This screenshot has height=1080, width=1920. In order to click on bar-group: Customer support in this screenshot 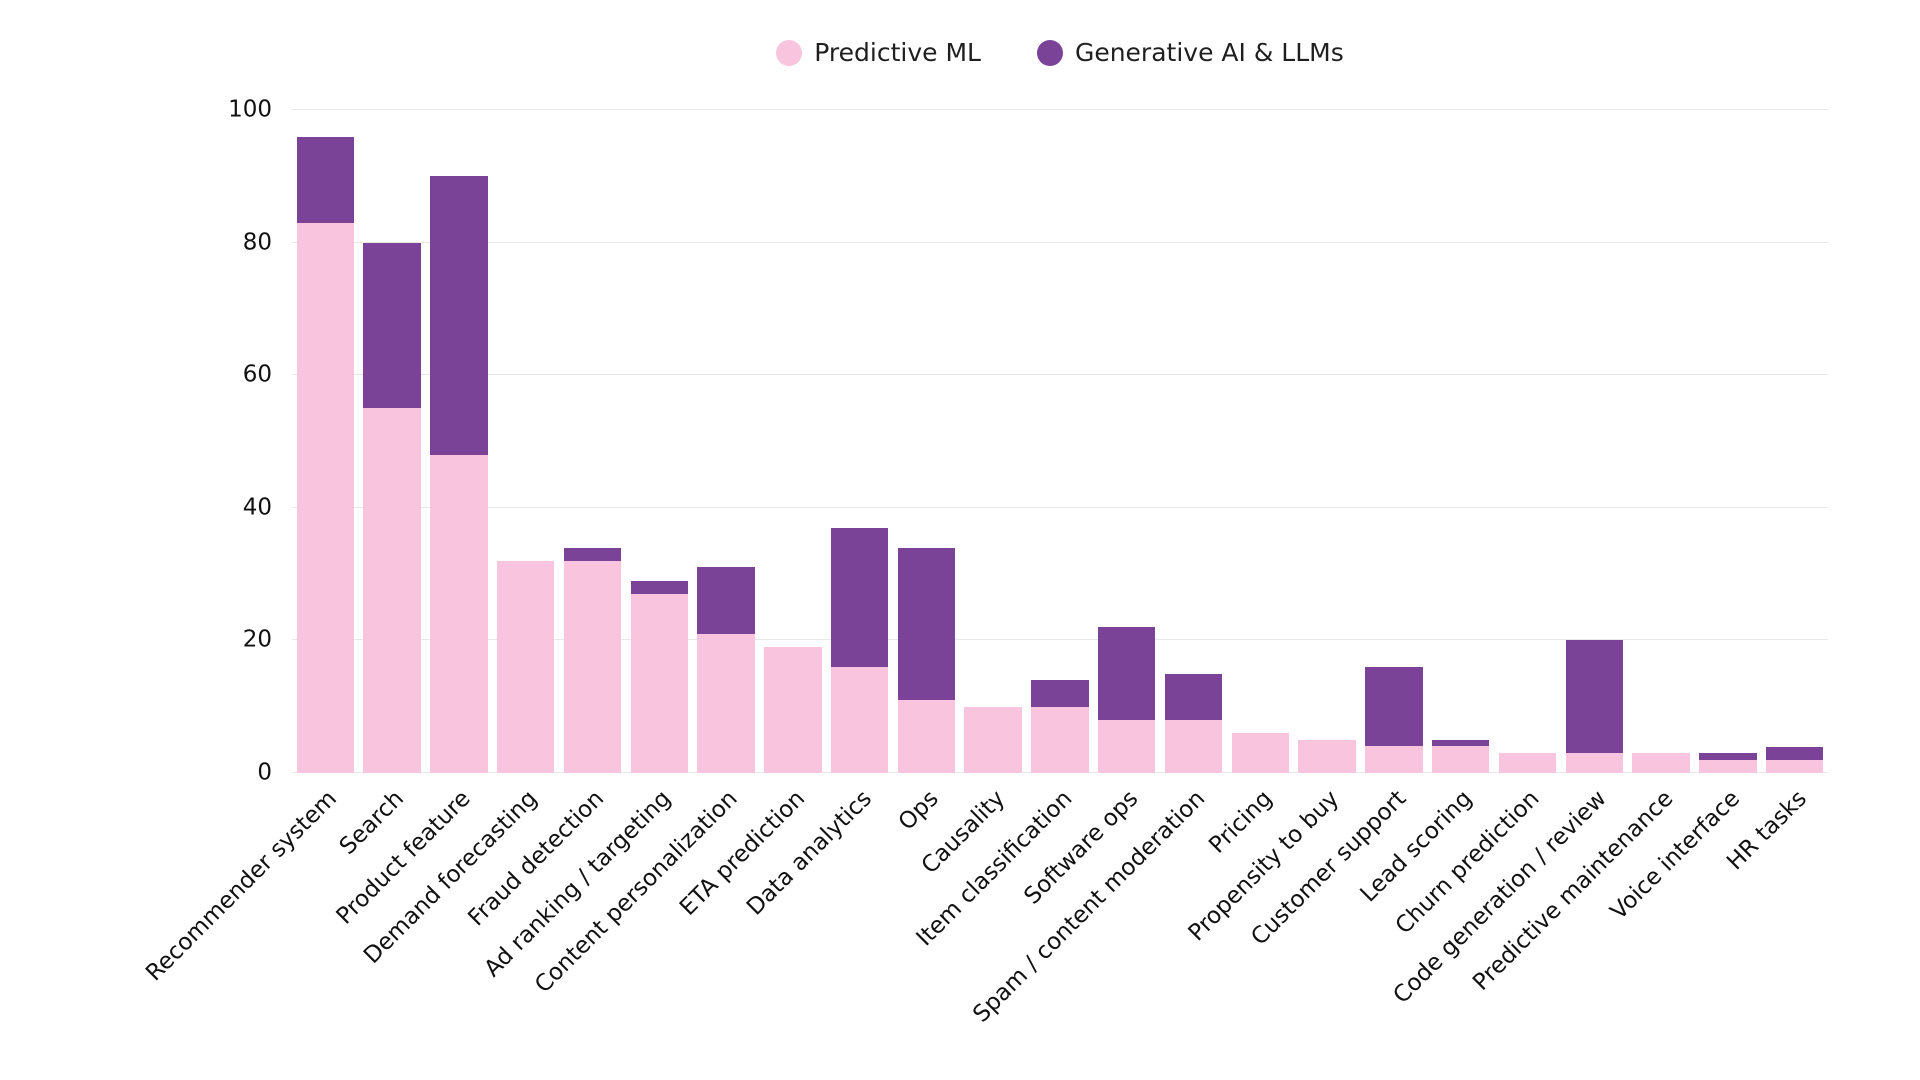, I will do `click(1337, 530)`.